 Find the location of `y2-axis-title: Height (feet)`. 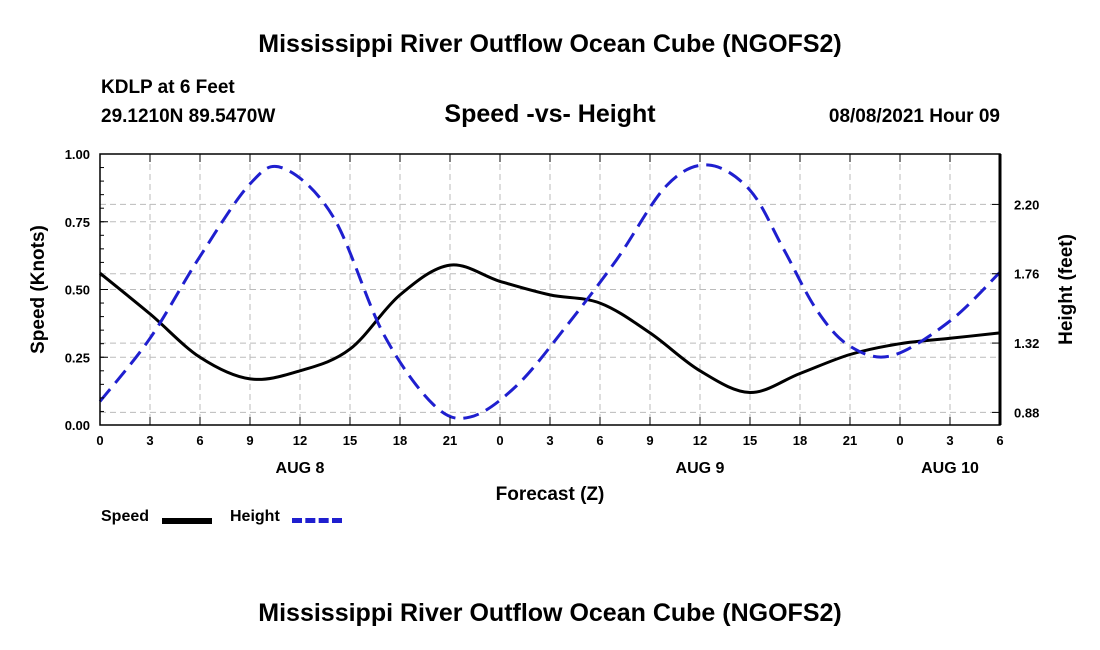

y2-axis-title: Height (feet) is located at coordinates (1066, 289).